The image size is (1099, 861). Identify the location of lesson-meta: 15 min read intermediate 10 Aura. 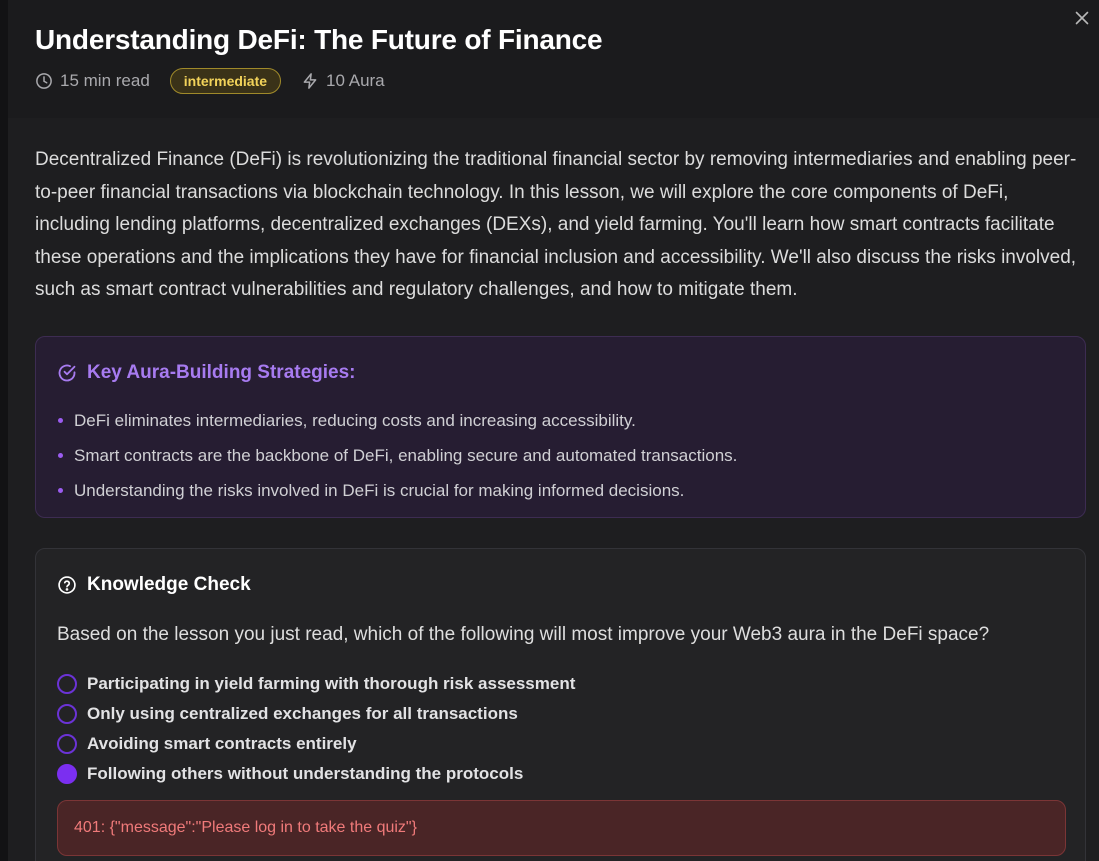
(210, 81).